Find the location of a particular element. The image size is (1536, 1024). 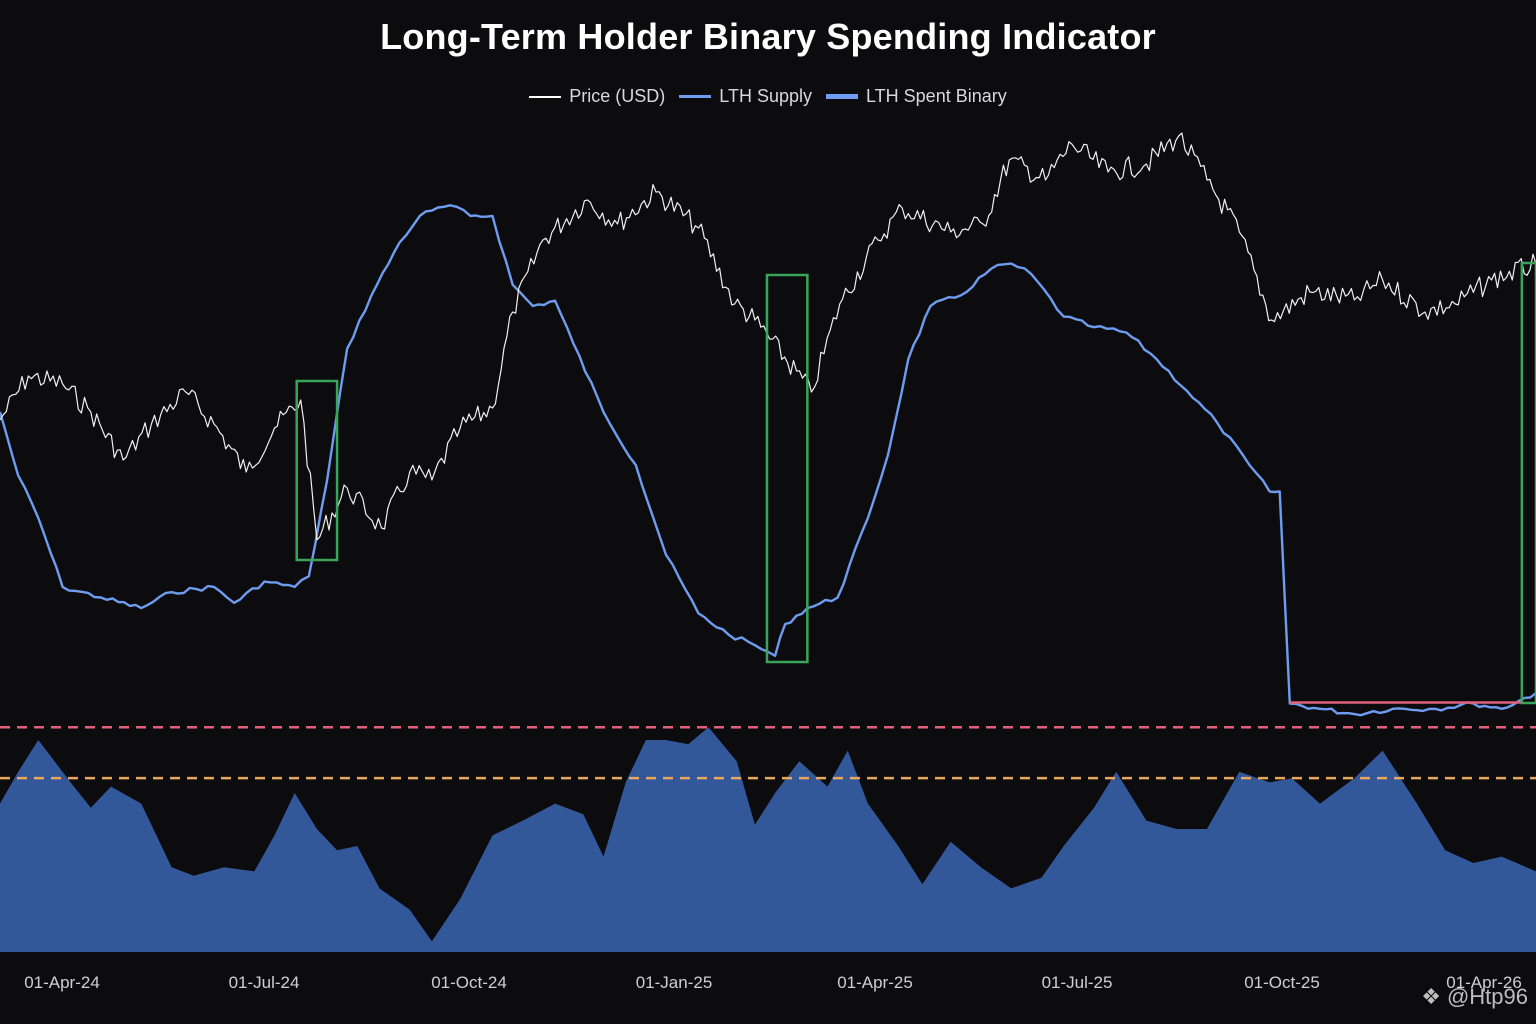

legend-swatch-binary is located at coordinates (842, 96).